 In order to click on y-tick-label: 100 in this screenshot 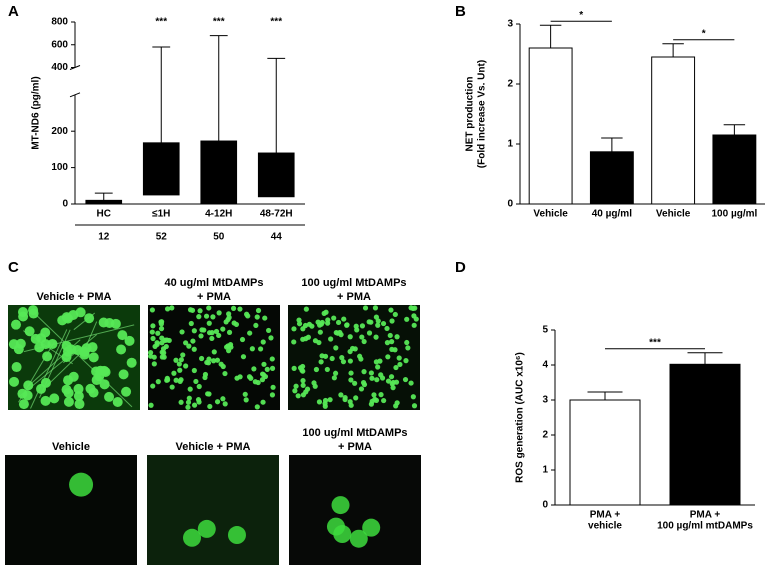, I will do `click(59, 167)`.